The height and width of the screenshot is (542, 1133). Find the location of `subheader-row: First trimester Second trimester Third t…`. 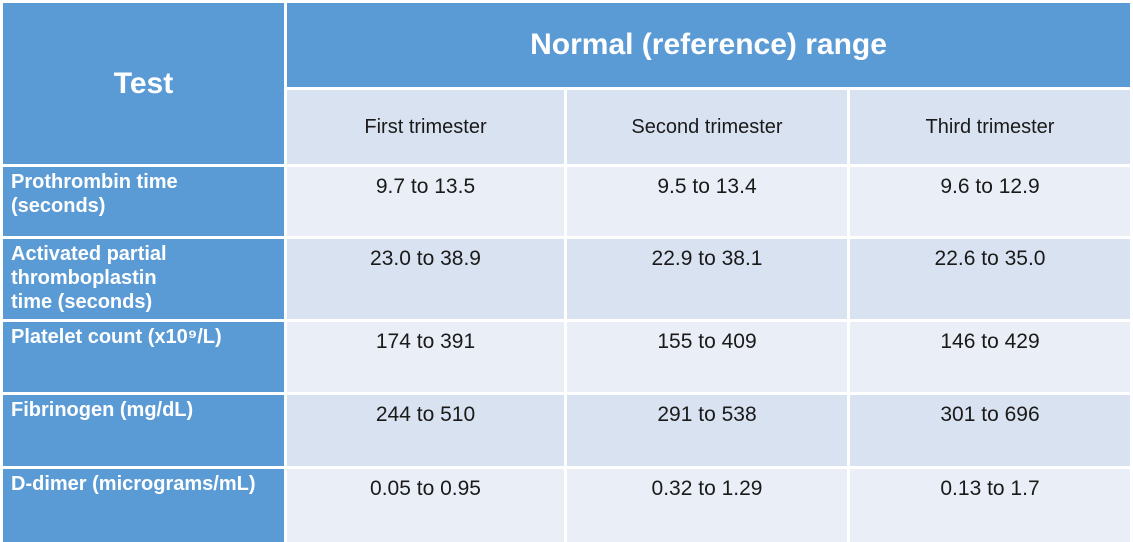

subheader-row: First trimester Second trimester Third t… is located at coordinates (567, 127).